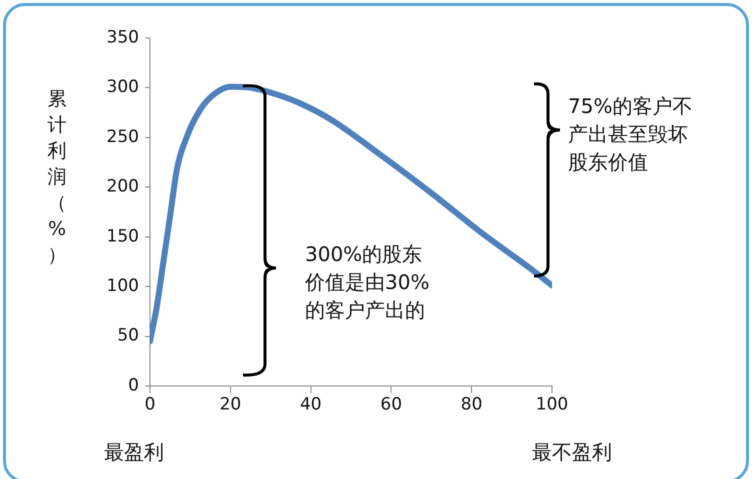 The height and width of the screenshot is (479, 756). I want to click on x-tick-label: 0, so click(150, 404).